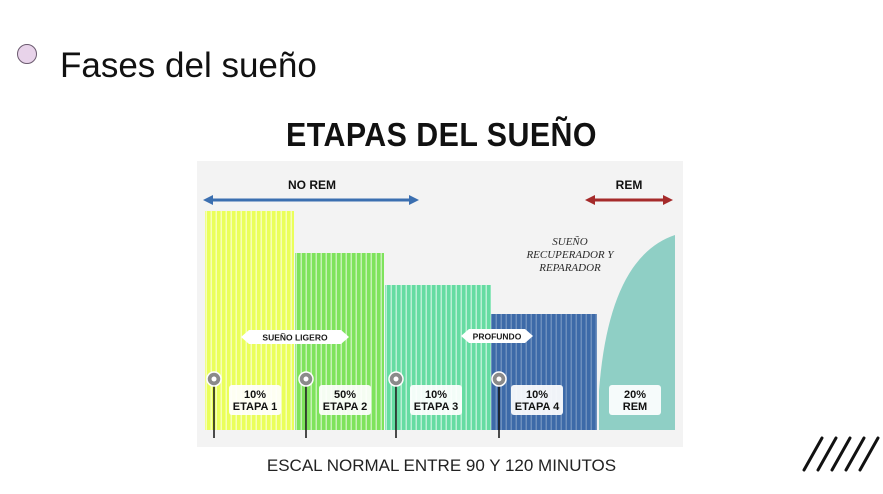 The width and height of the screenshot is (883, 494). I want to click on phase-label-rem: REM, so click(629, 185).